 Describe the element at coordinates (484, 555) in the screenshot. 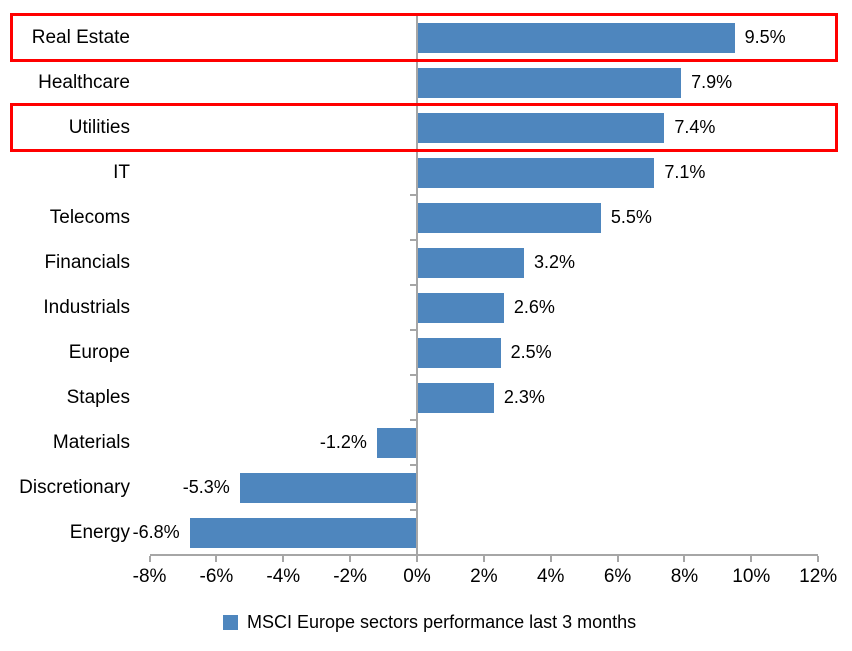

I see `value-axis-line` at that location.